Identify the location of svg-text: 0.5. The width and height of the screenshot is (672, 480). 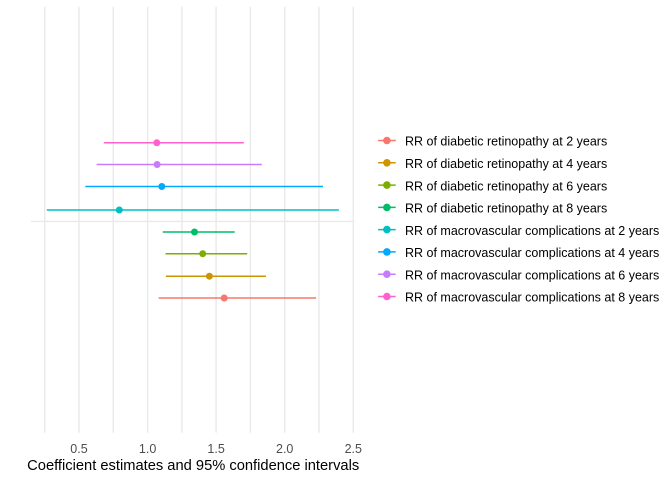
(78, 449).